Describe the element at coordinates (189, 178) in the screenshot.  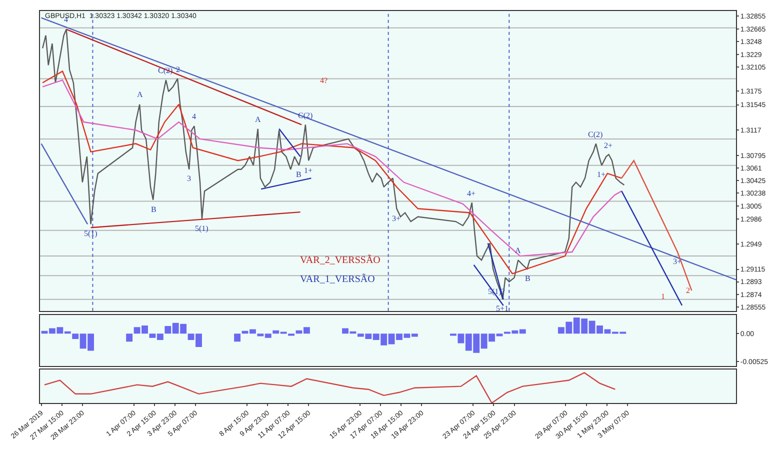
I see `annotation: 3` at that location.